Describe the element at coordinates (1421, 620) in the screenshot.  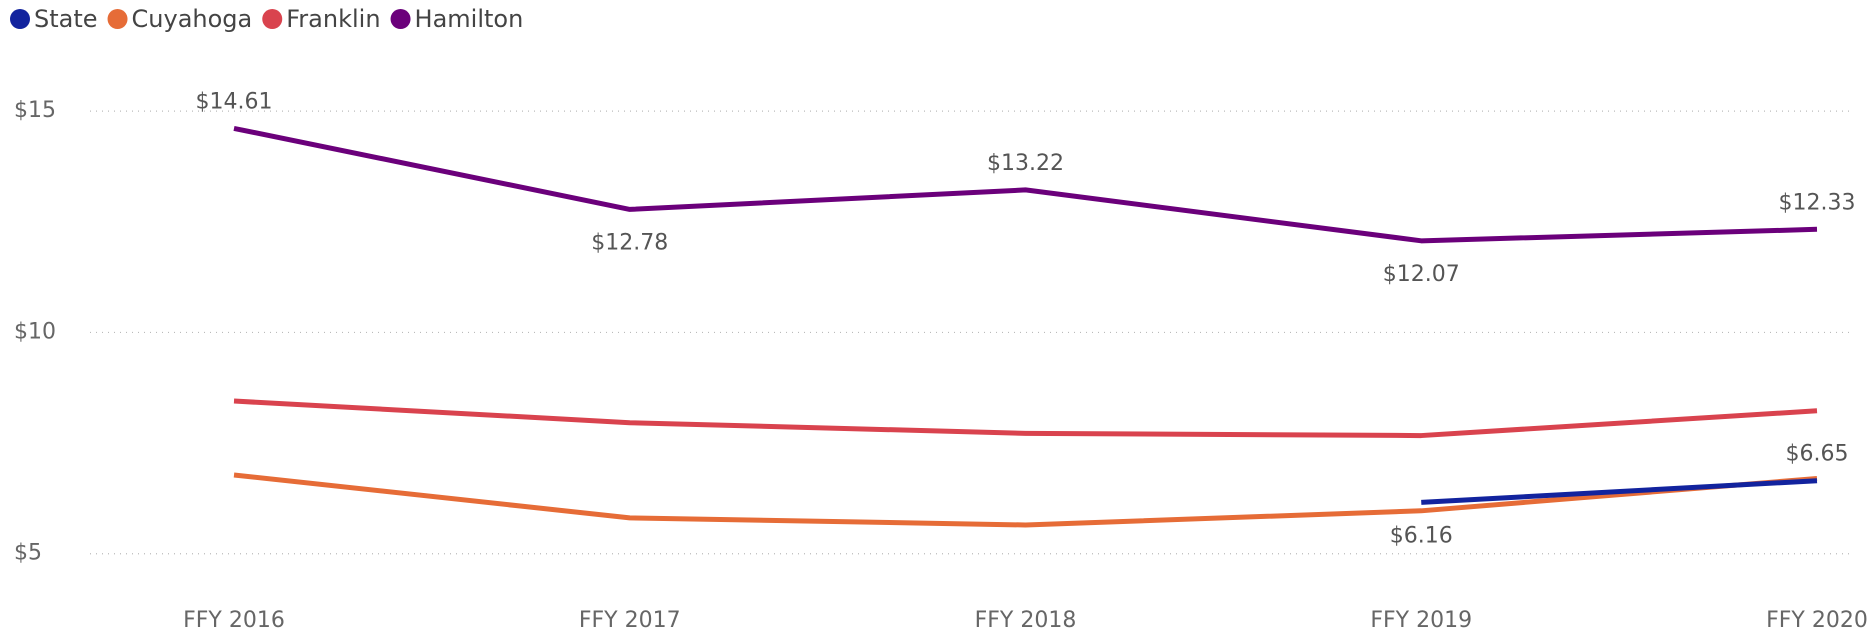
I see `x-tick-label: FFY 2019` at that location.